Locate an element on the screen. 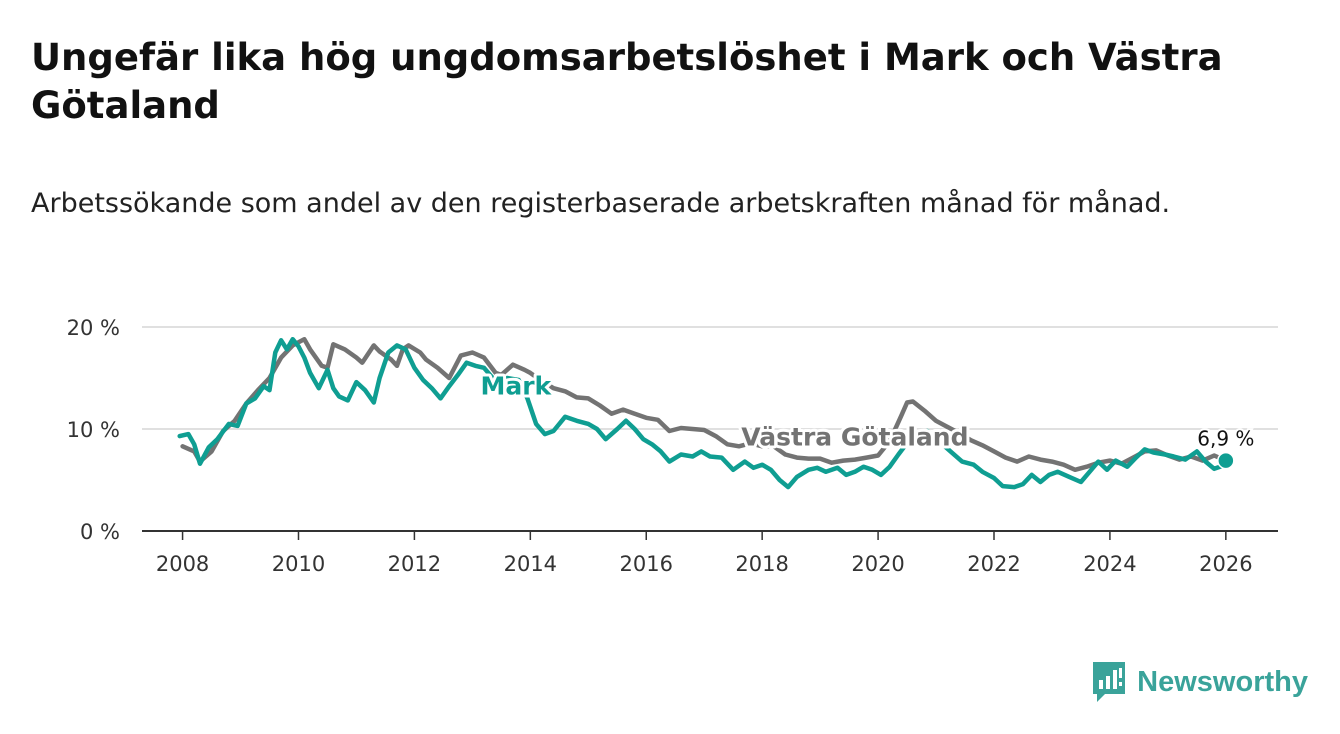  x-tick-label: 2024 is located at coordinates (1109, 564).